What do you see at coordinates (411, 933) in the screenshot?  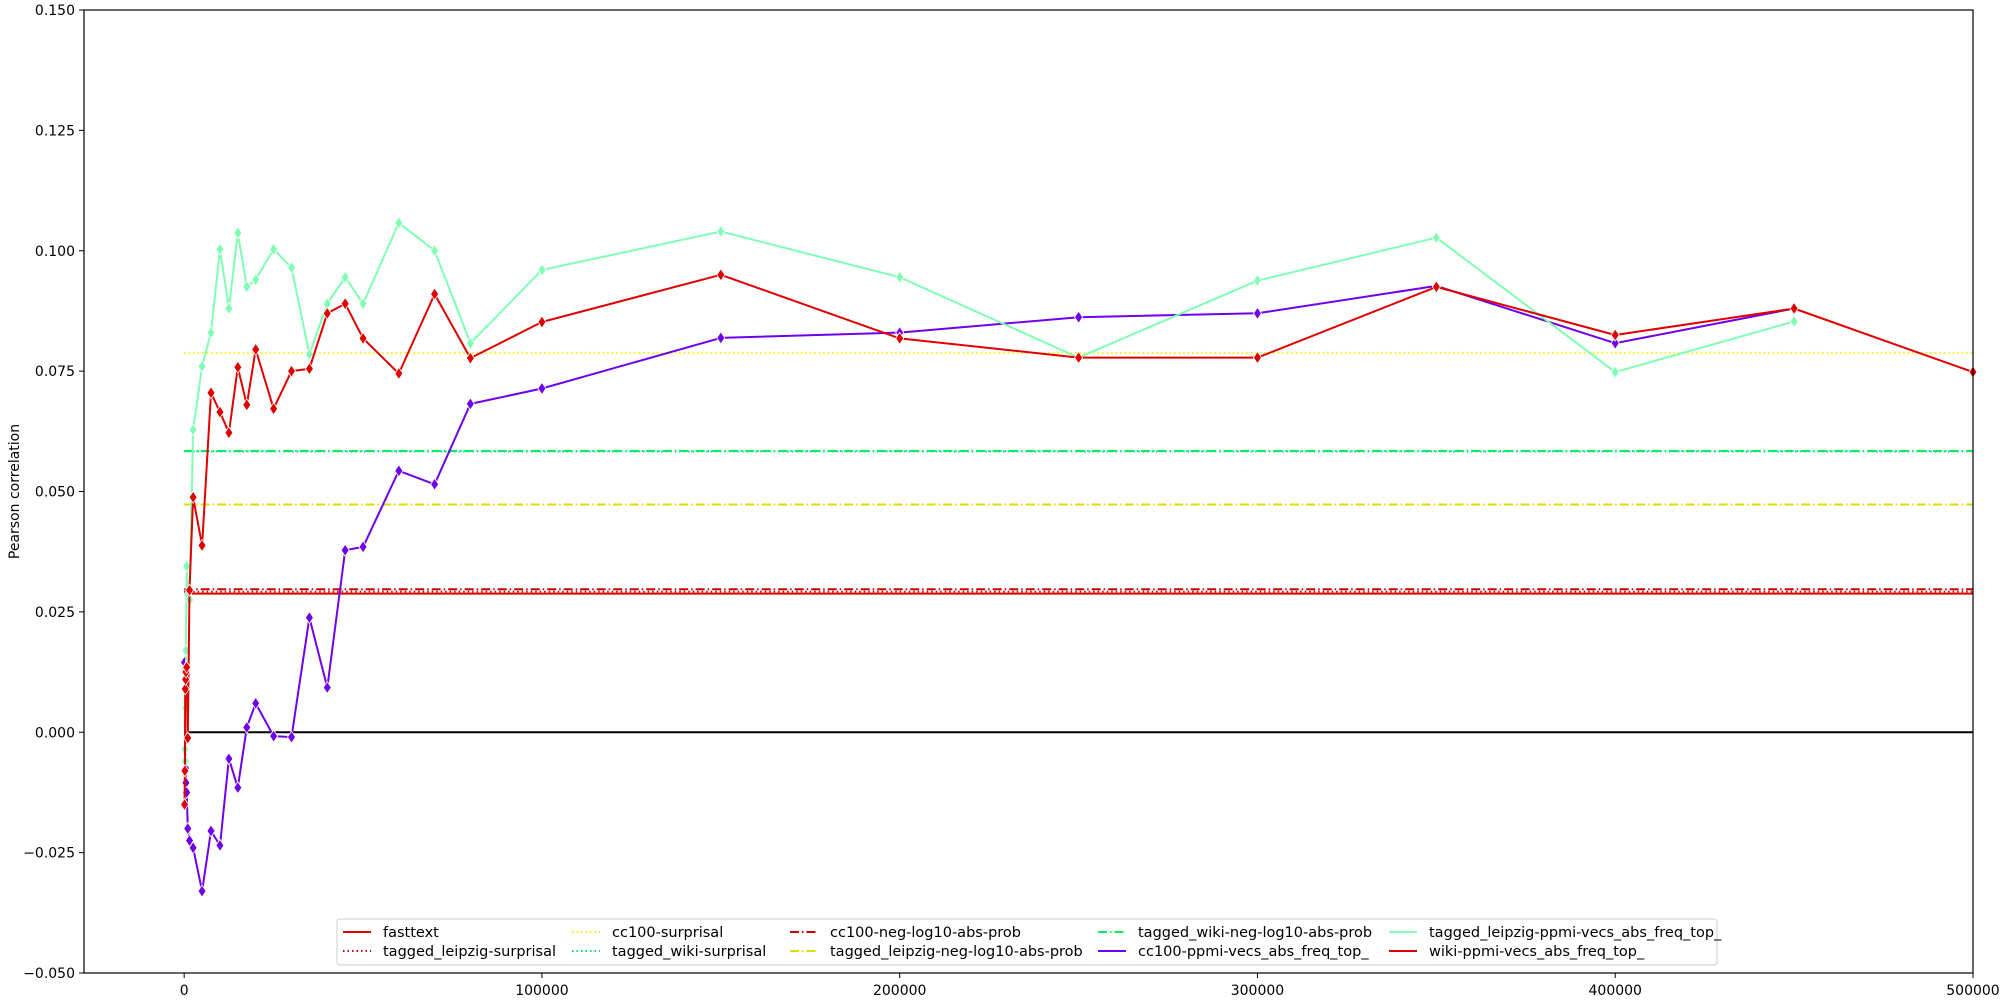 I see `legend-label: fasttext` at bounding box center [411, 933].